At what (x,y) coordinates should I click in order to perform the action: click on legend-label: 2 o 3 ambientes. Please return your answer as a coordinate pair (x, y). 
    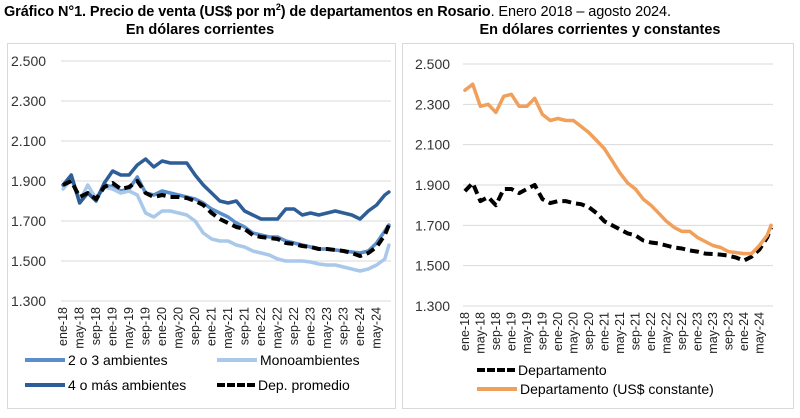
    Looking at the image, I should click on (118, 360).